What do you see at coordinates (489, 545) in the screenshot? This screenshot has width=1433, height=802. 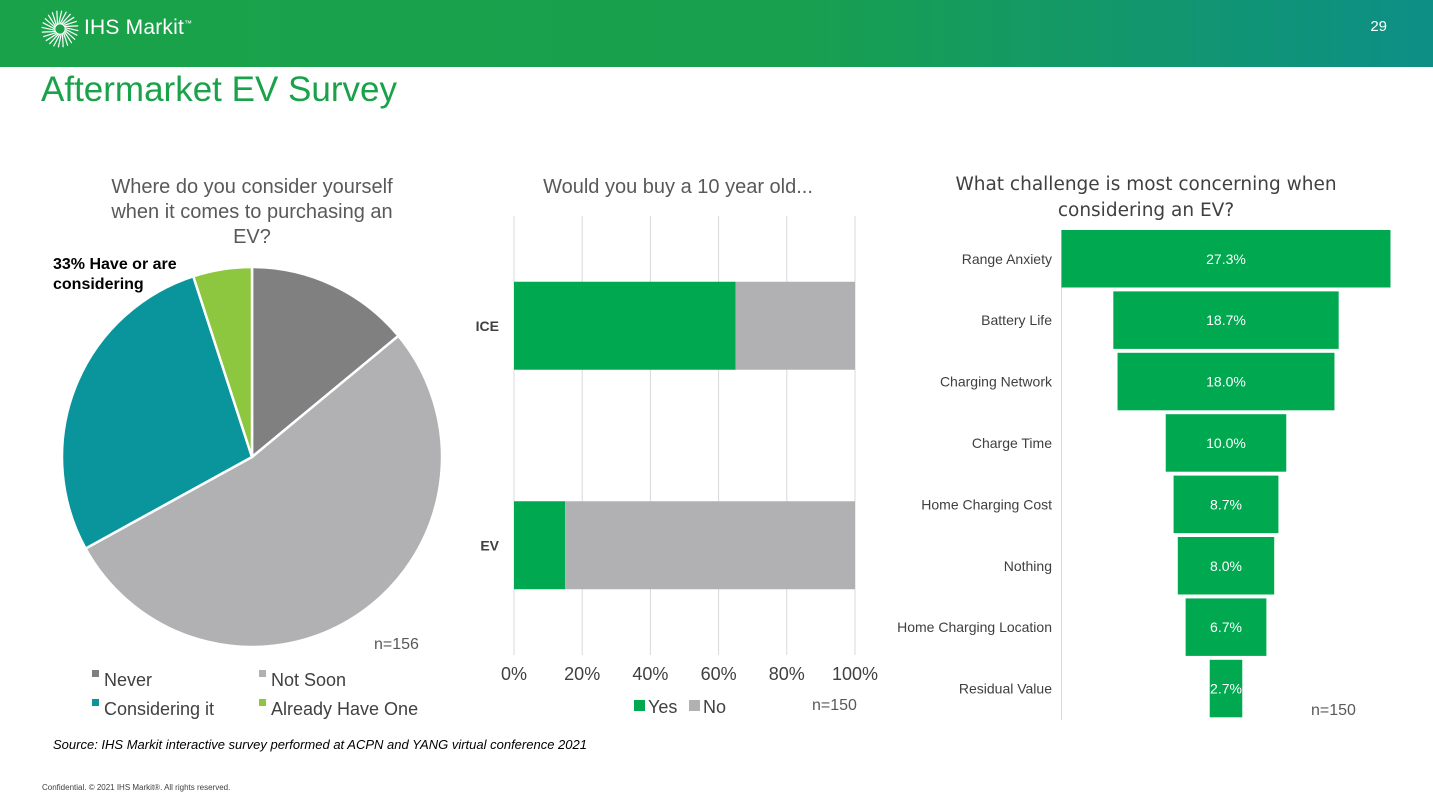 I see `bar-category-label: EV` at bounding box center [489, 545].